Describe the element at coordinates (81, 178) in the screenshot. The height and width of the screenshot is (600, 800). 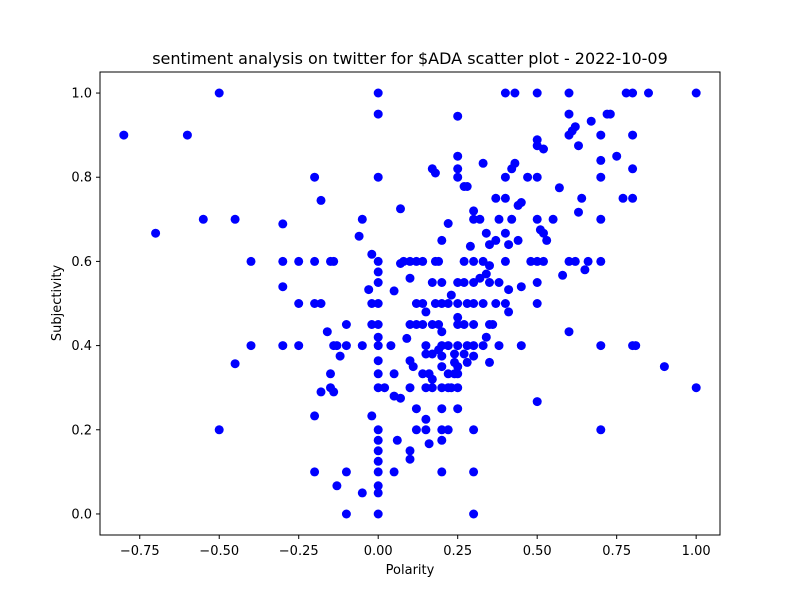
I see `y-tick-label: 0.8` at that location.